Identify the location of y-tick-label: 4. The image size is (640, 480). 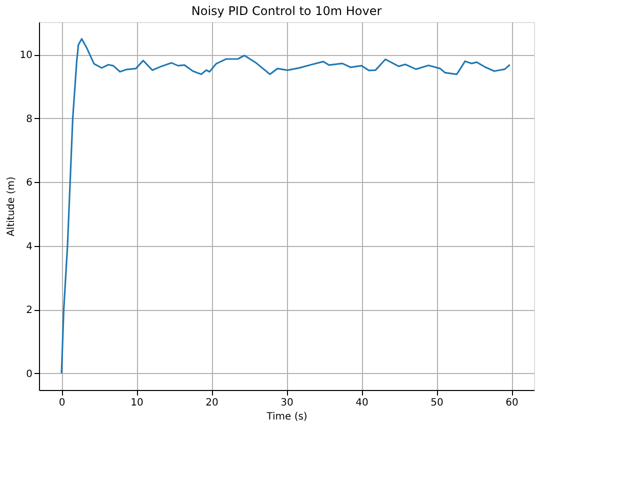
(29, 246).